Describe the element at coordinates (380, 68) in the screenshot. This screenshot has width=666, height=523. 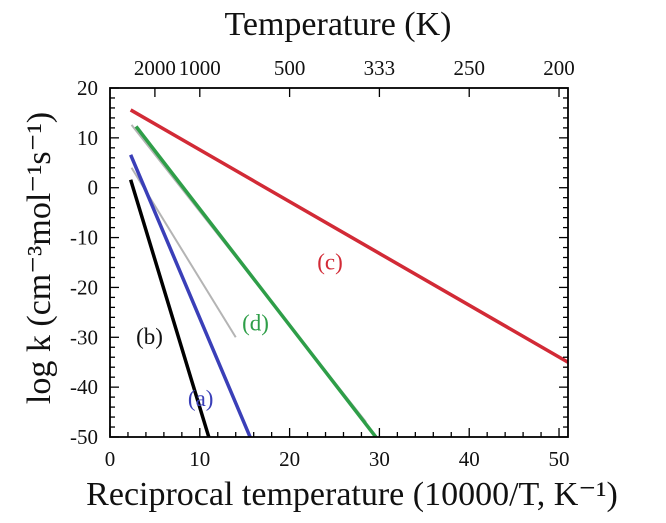
I see `top-tick-label: 333` at that location.